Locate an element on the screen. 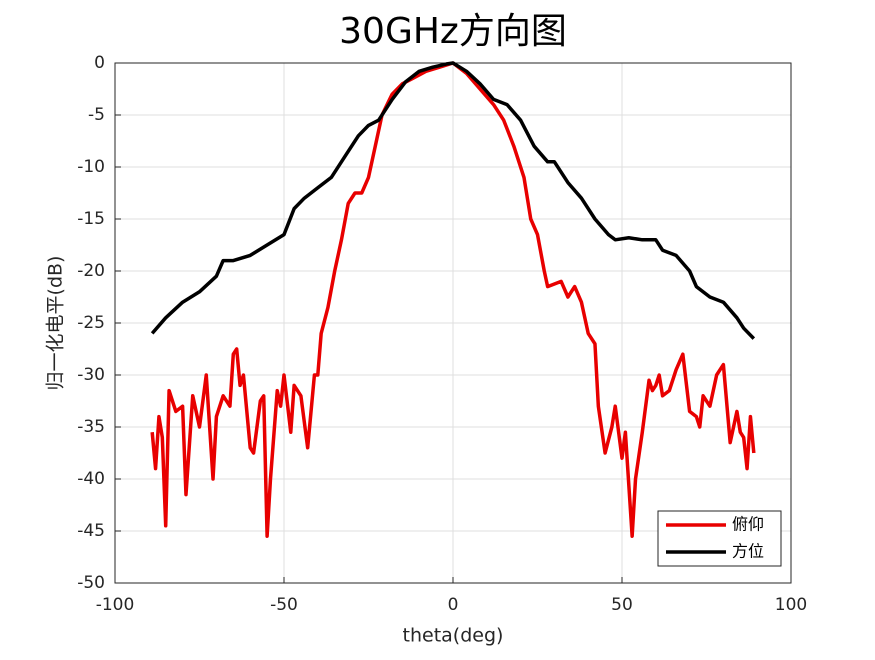 Image resolution: width=875 pixels, height=660 pixels. chart-title: 30GHz方向图 is located at coordinates (453, 31).